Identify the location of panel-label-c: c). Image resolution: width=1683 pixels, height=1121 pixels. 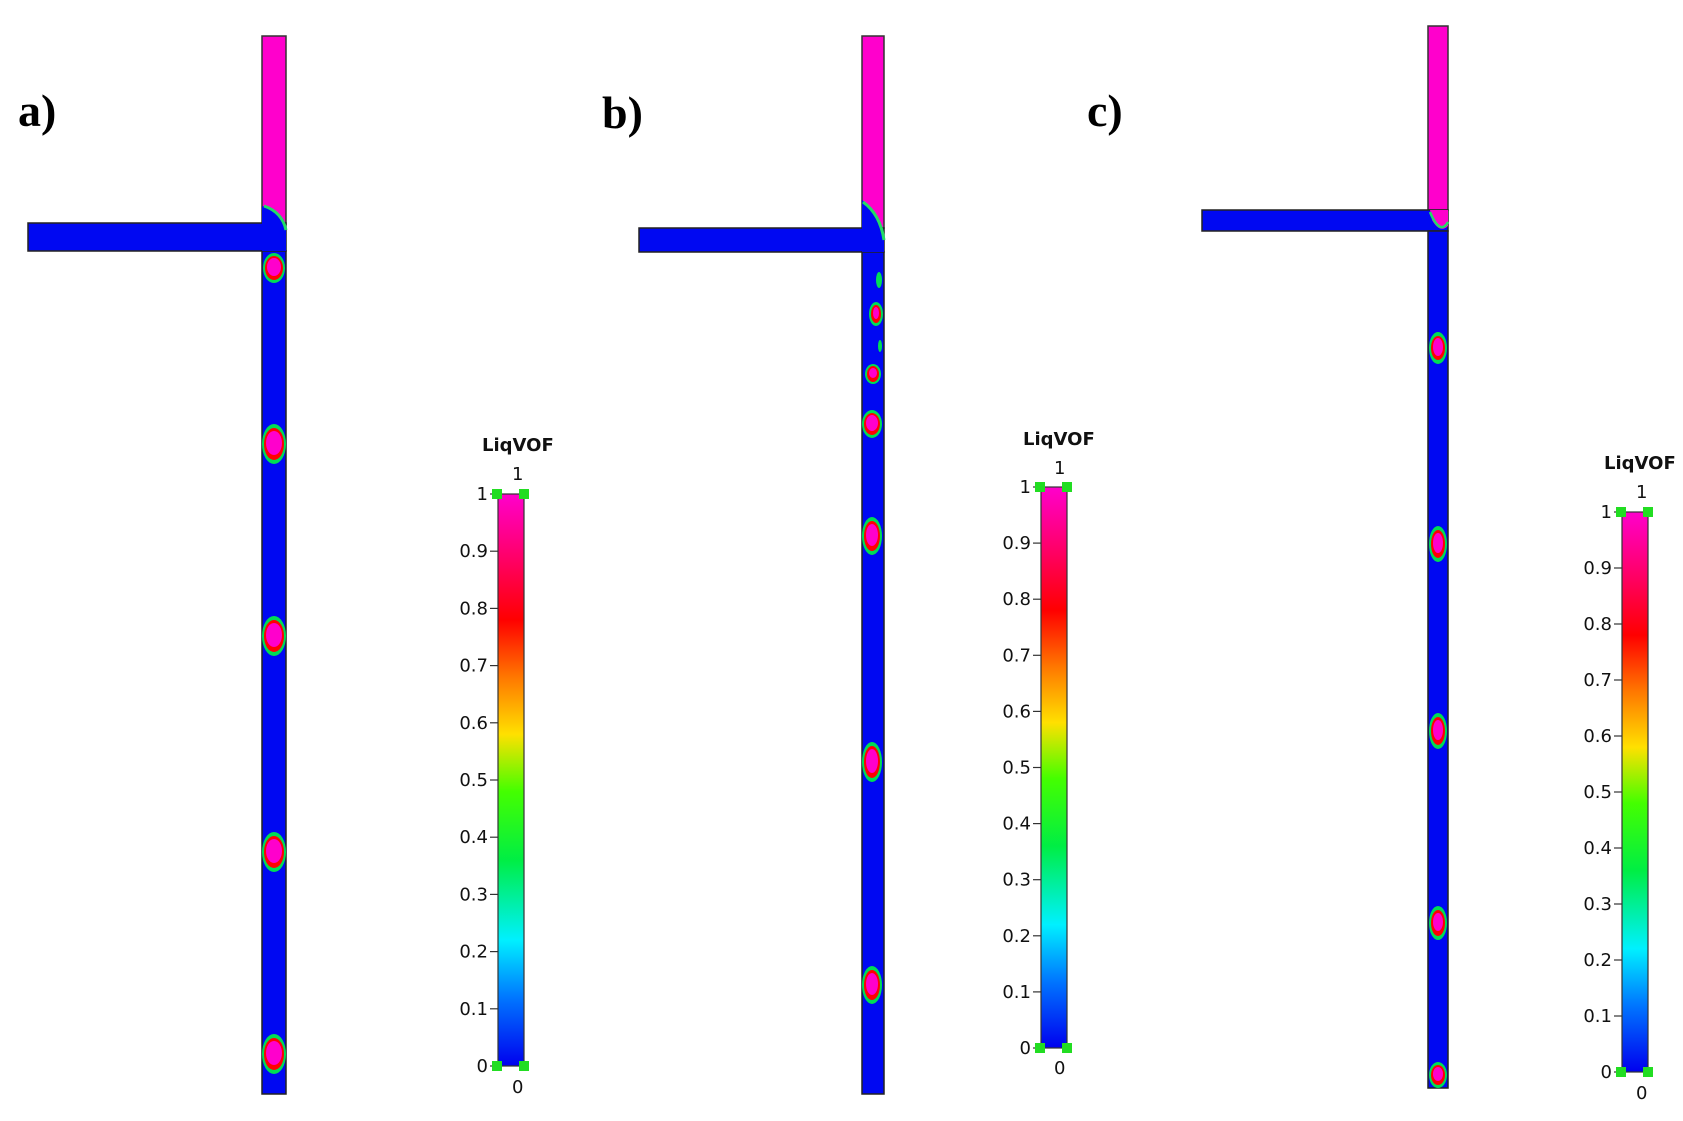
(1105, 110).